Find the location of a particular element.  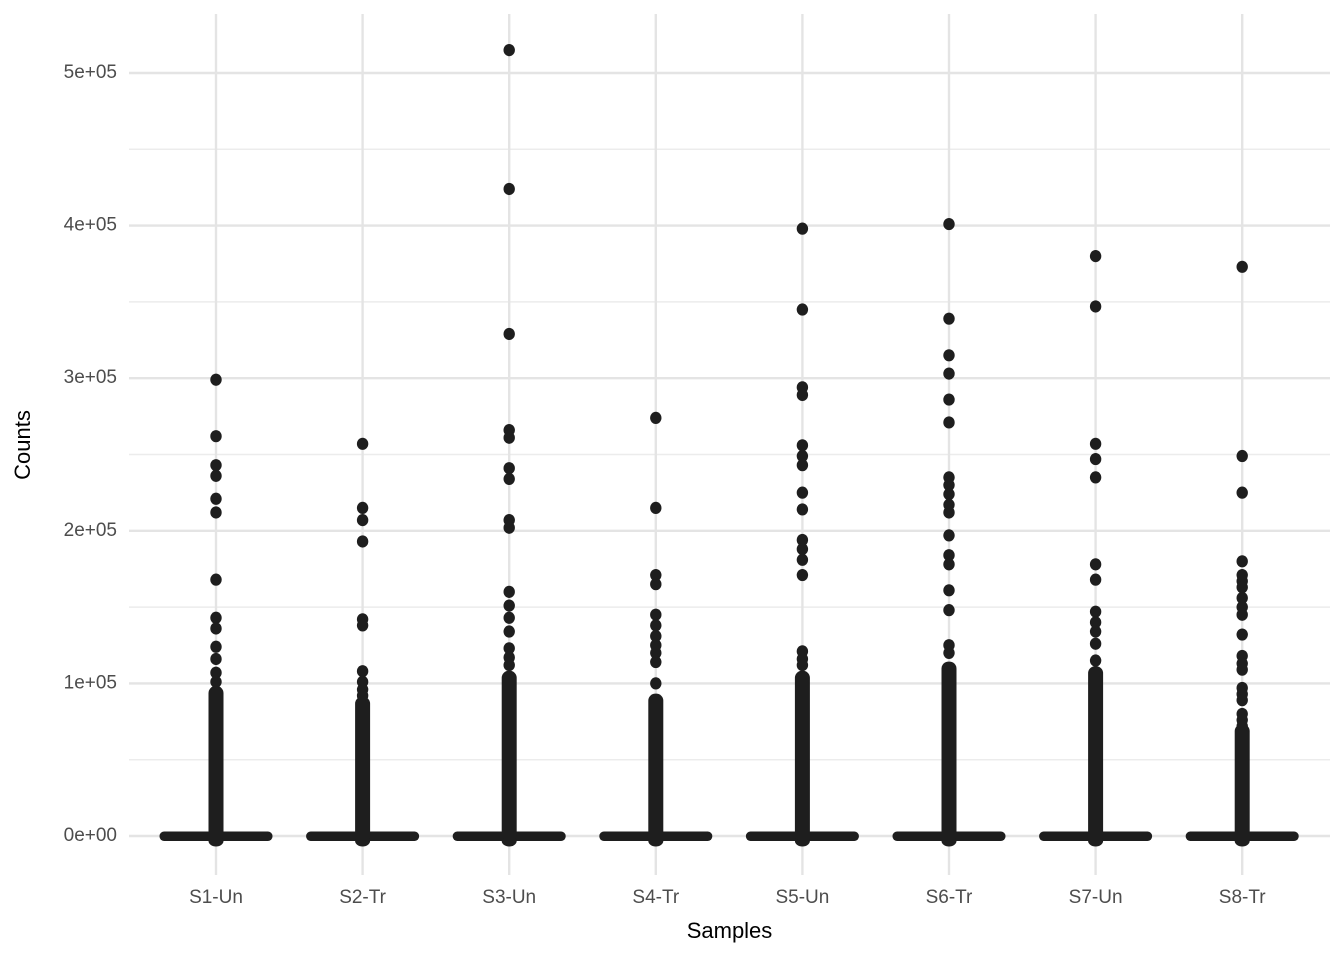

y-tick-label: 2e+05 is located at coordinates (90, 530).